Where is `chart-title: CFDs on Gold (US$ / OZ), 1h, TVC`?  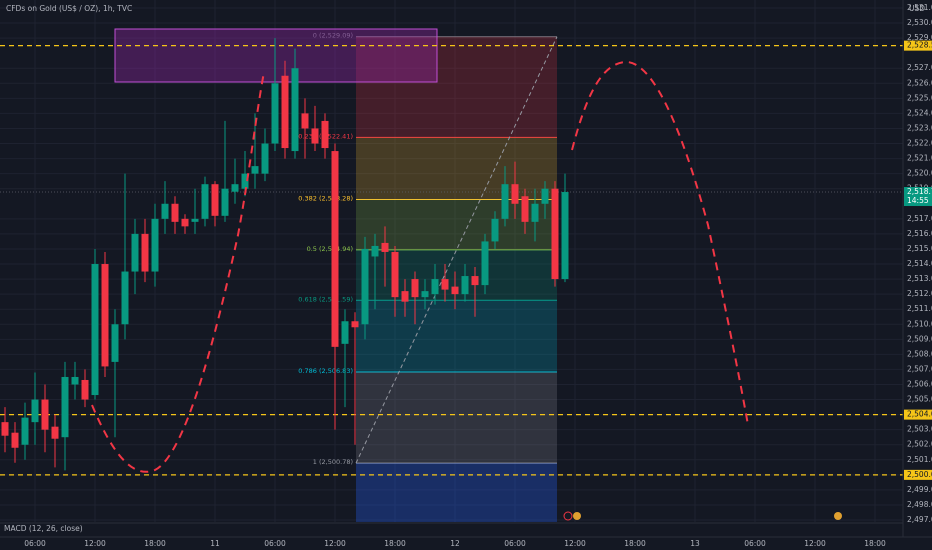
chart-title: CFDs on Gold (US$ / OZ), 1h, TVC is located at coordinates (69, 8).